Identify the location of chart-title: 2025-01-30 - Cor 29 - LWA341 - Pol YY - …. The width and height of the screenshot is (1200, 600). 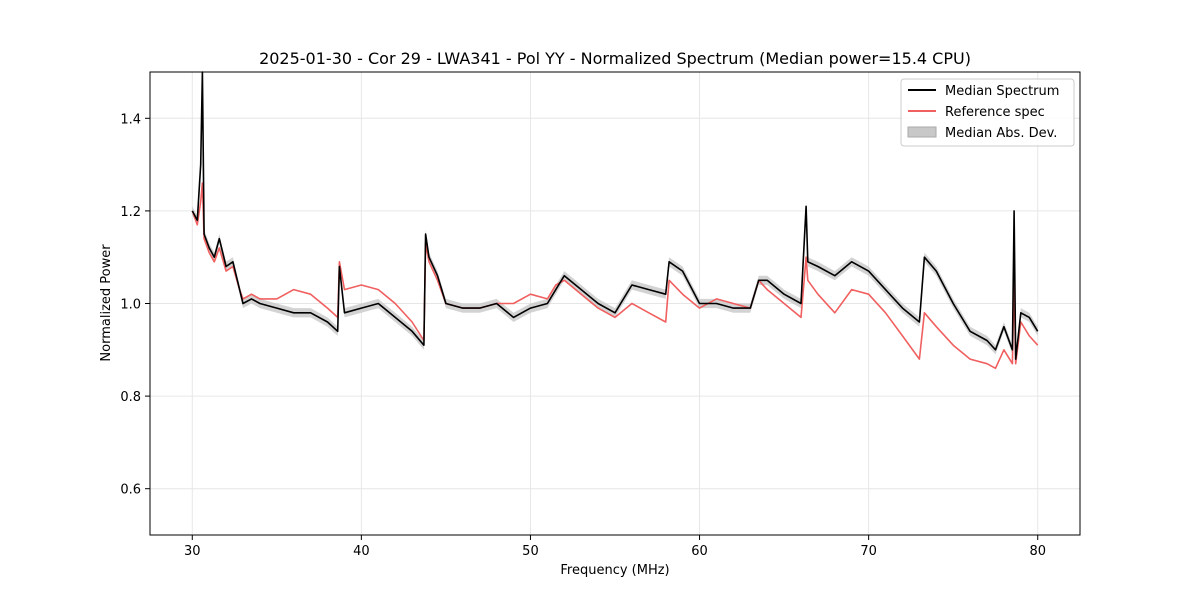
(615, 58).